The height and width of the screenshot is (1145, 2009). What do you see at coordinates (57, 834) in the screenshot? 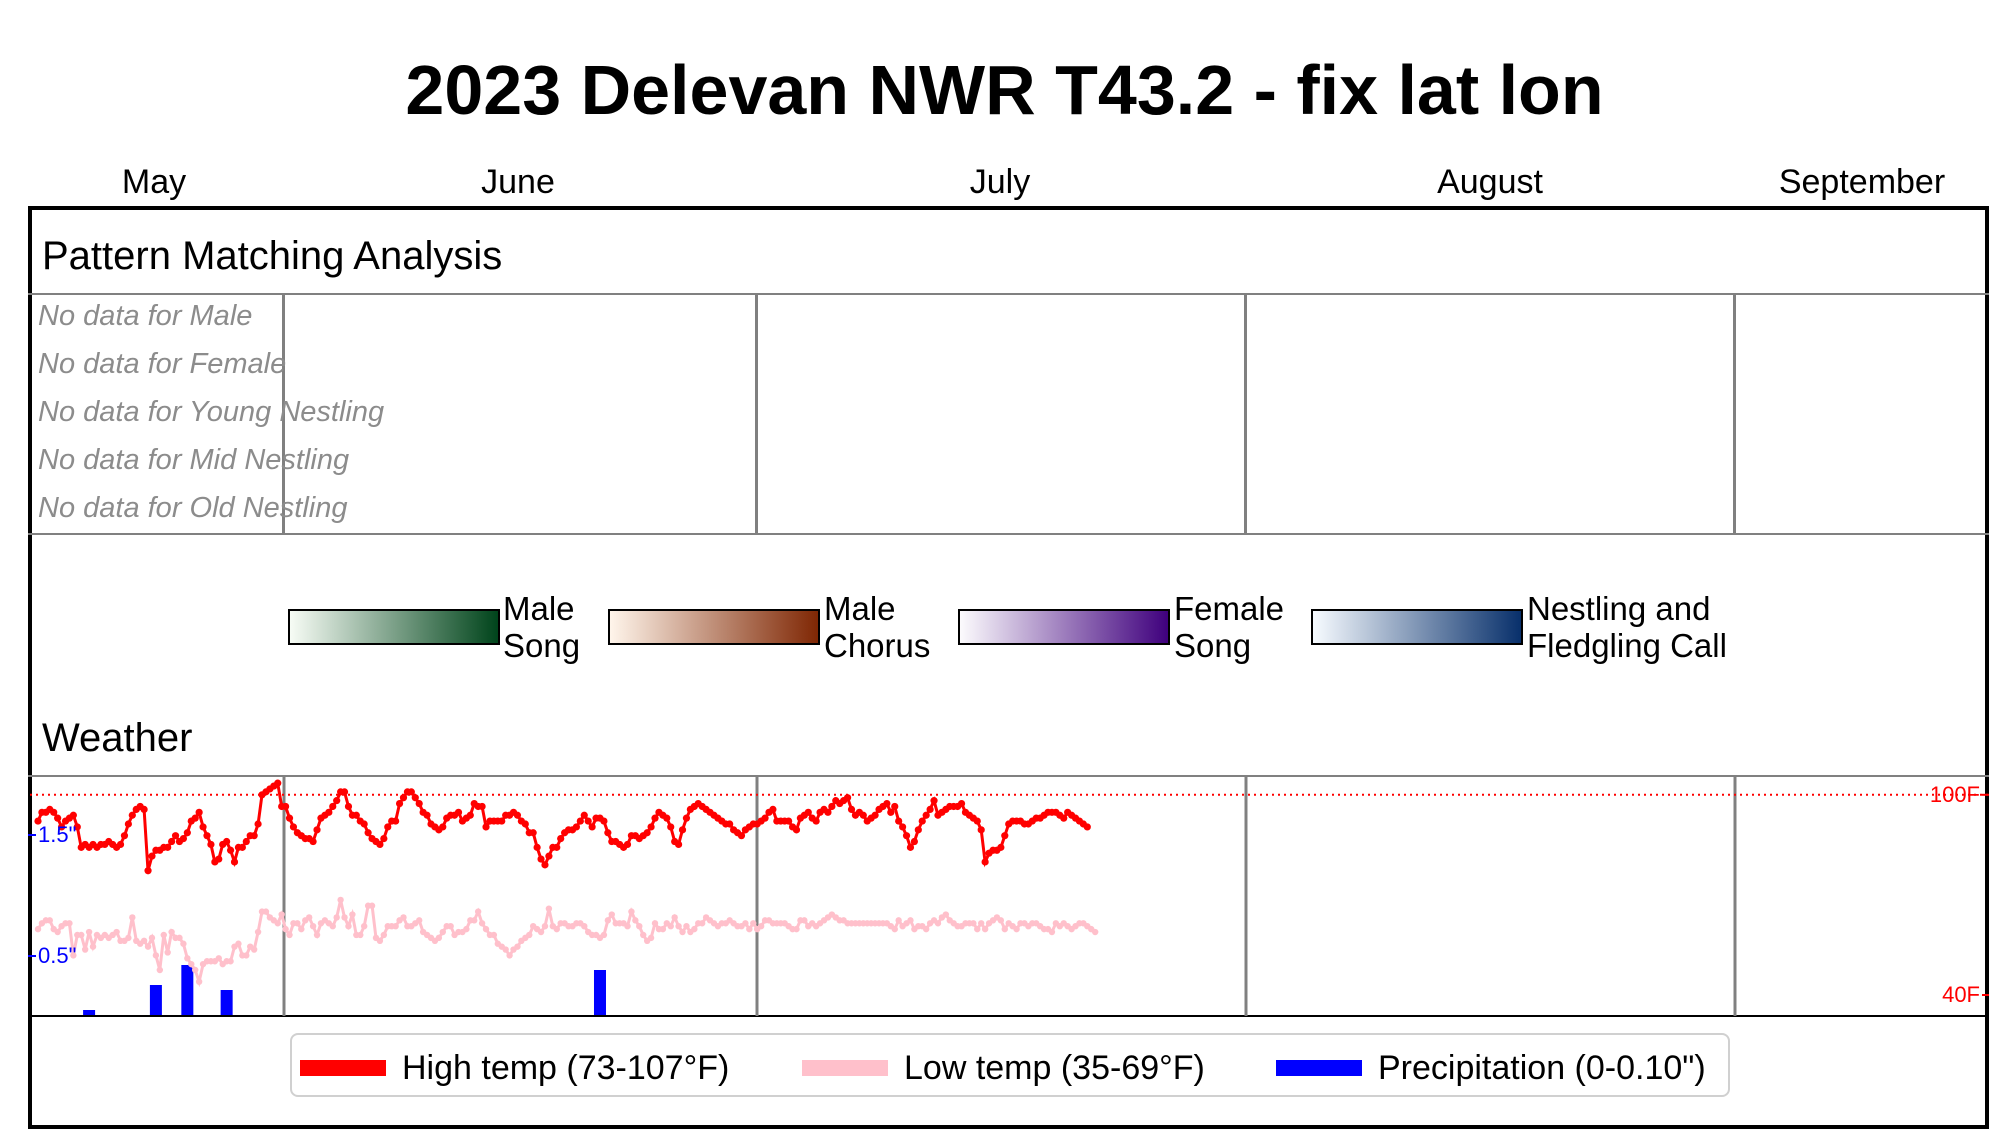
I see `precip-tick-1-5: 1.5"` at bounding box center [57, 834].